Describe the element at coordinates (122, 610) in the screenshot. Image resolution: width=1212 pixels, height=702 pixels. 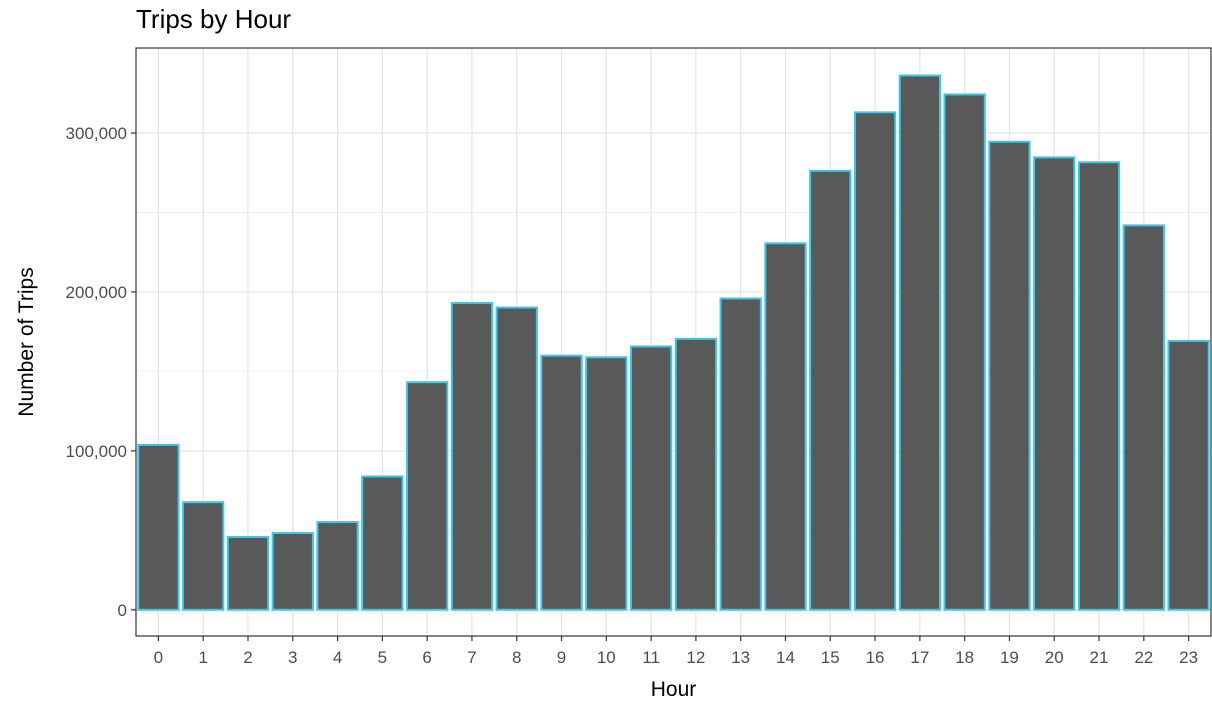
I see `y-tick-label: 0` at that location.